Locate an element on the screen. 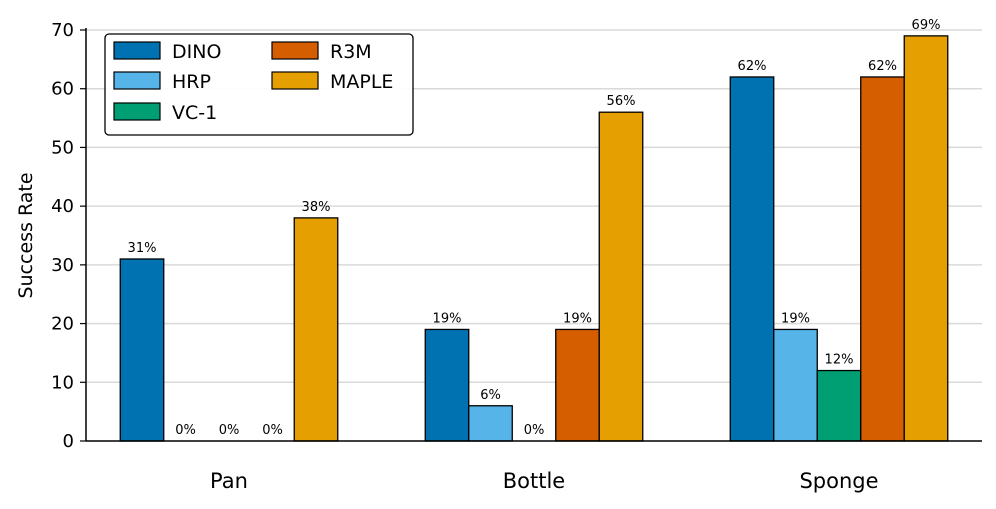  bar-maple-pan is located at coordinates (316, 329).